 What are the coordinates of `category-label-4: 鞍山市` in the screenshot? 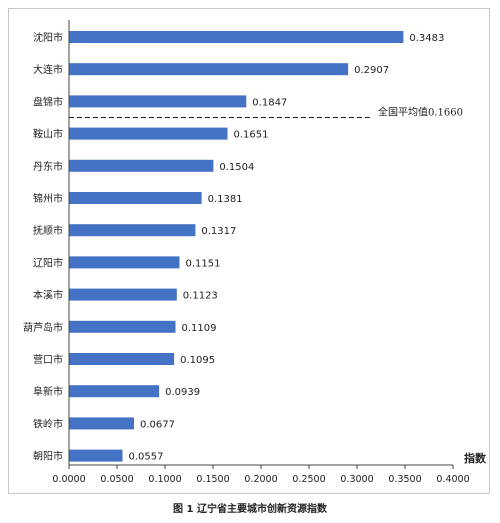 It's located at (48, 134).